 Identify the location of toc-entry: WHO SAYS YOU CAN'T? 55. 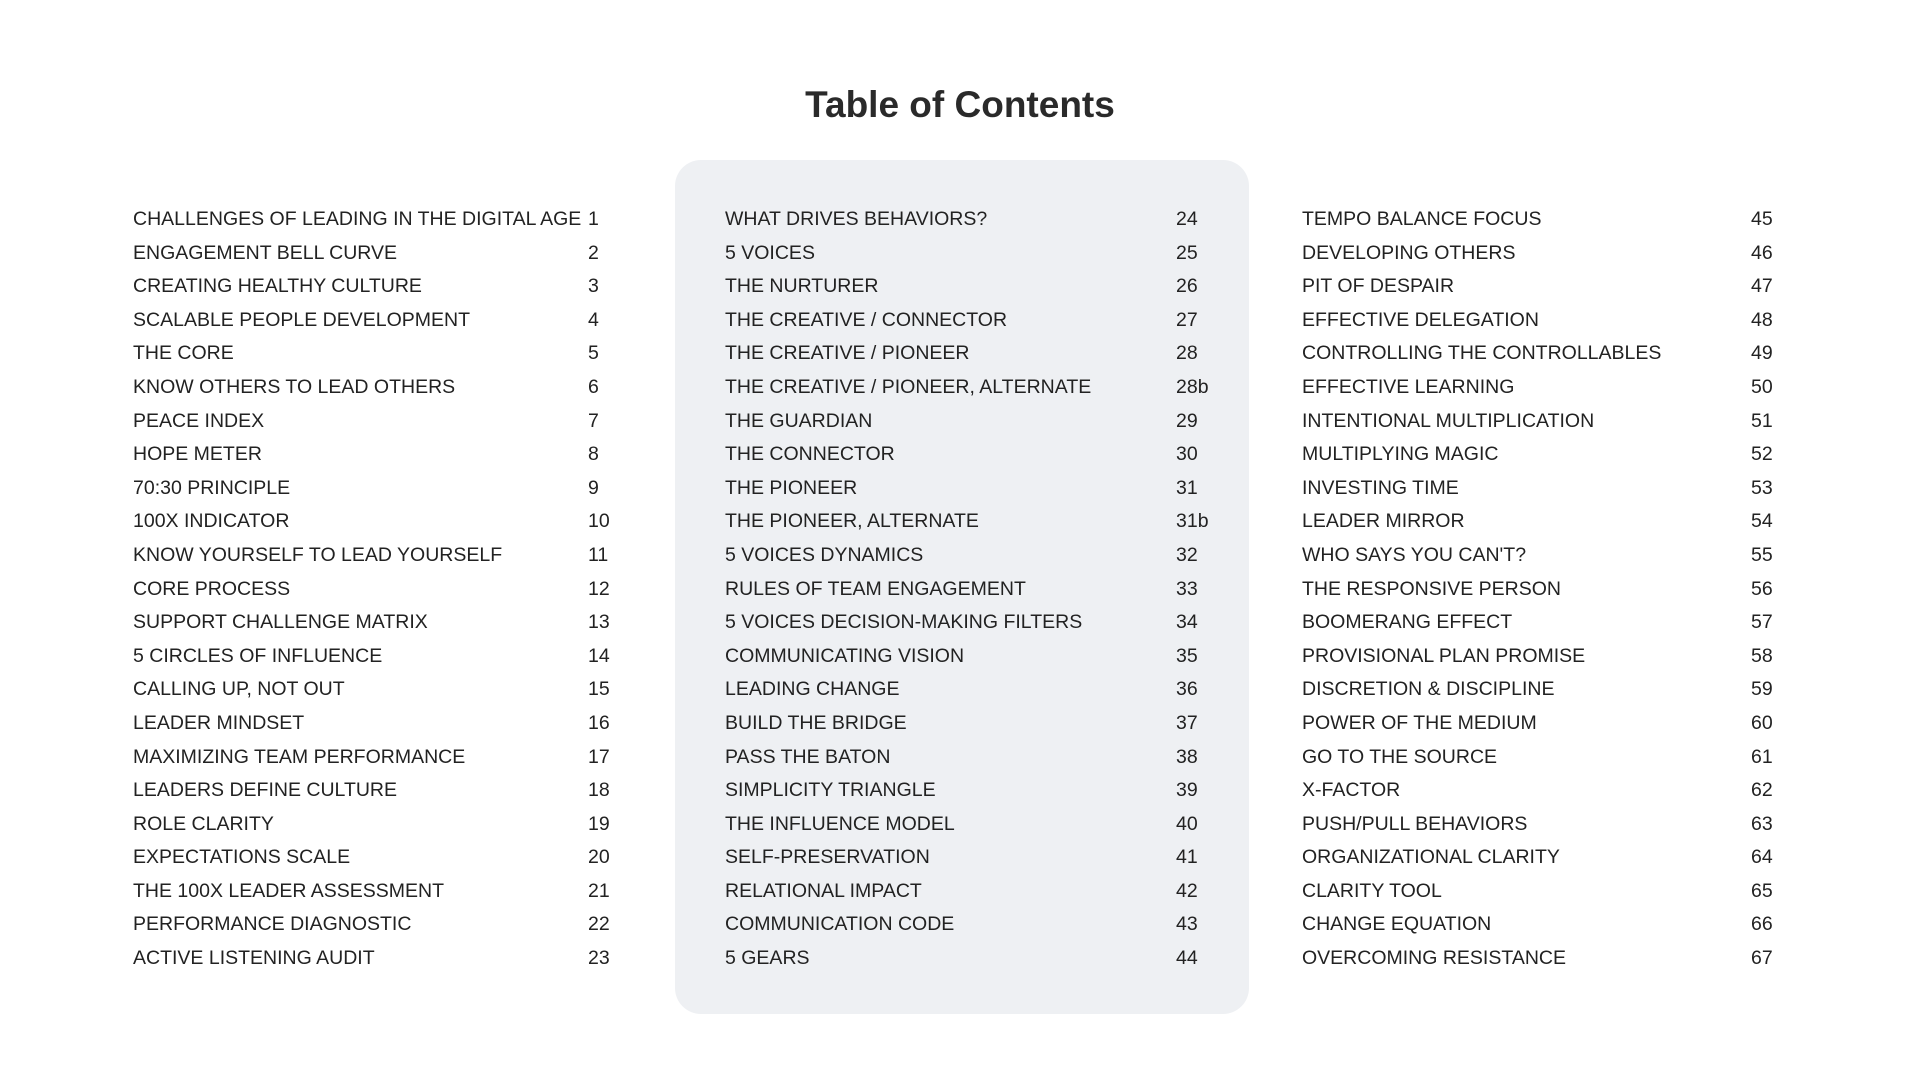
(1542, 558).